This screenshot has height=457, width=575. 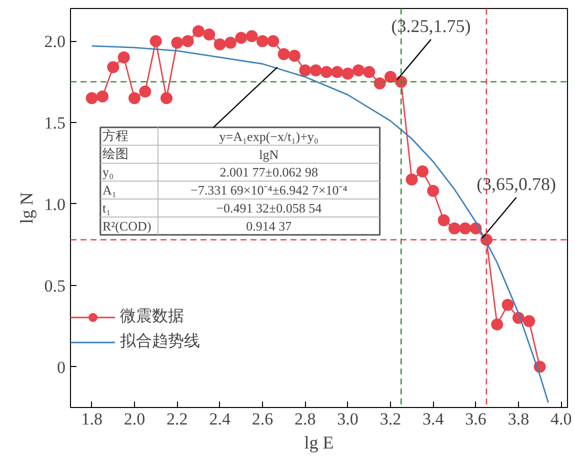 What do you see at coordinates (135, 419) in the screenshot?
I see `x-tick-label: 2.0` at bounding box center [135, 419].